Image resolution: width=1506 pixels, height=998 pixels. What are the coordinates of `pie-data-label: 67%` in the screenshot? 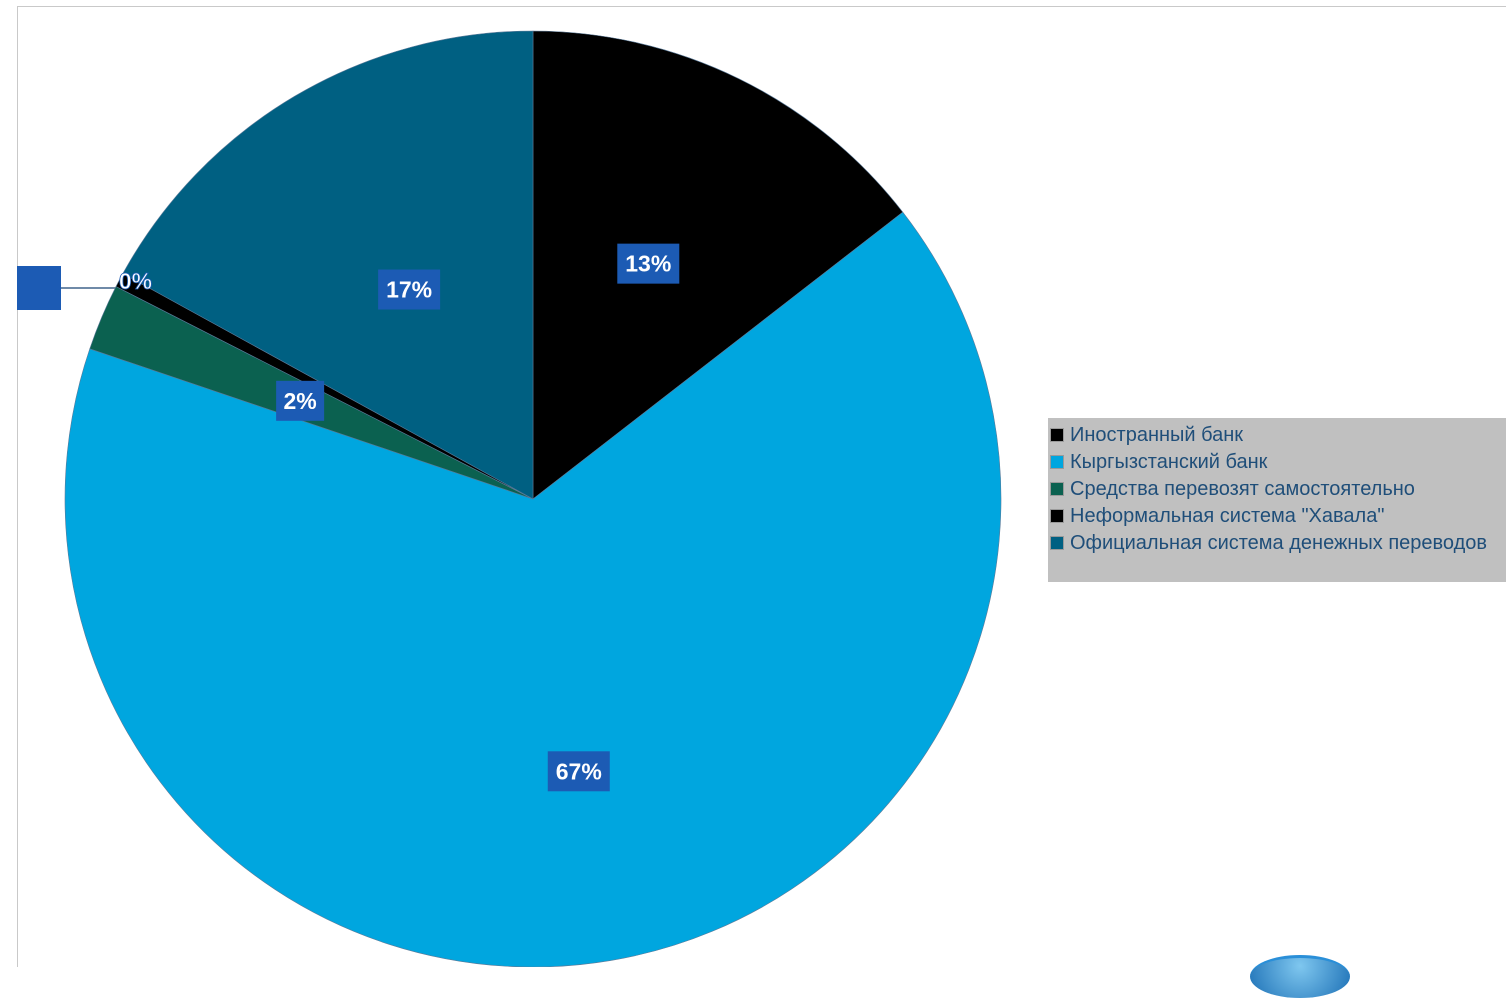 It's located at (578, 771).